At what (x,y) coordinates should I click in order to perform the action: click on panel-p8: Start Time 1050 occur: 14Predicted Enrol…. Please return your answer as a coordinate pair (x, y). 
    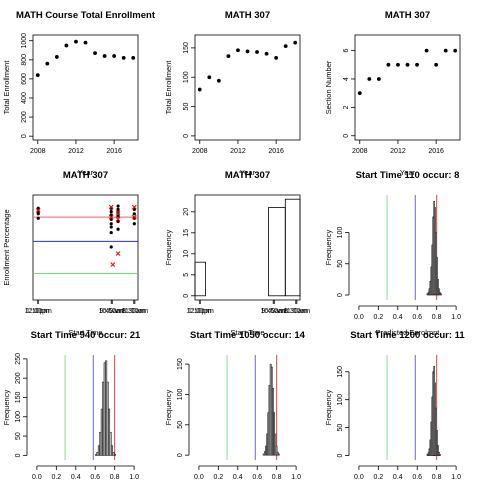
    Looking at the image, I should click on (235, 405).